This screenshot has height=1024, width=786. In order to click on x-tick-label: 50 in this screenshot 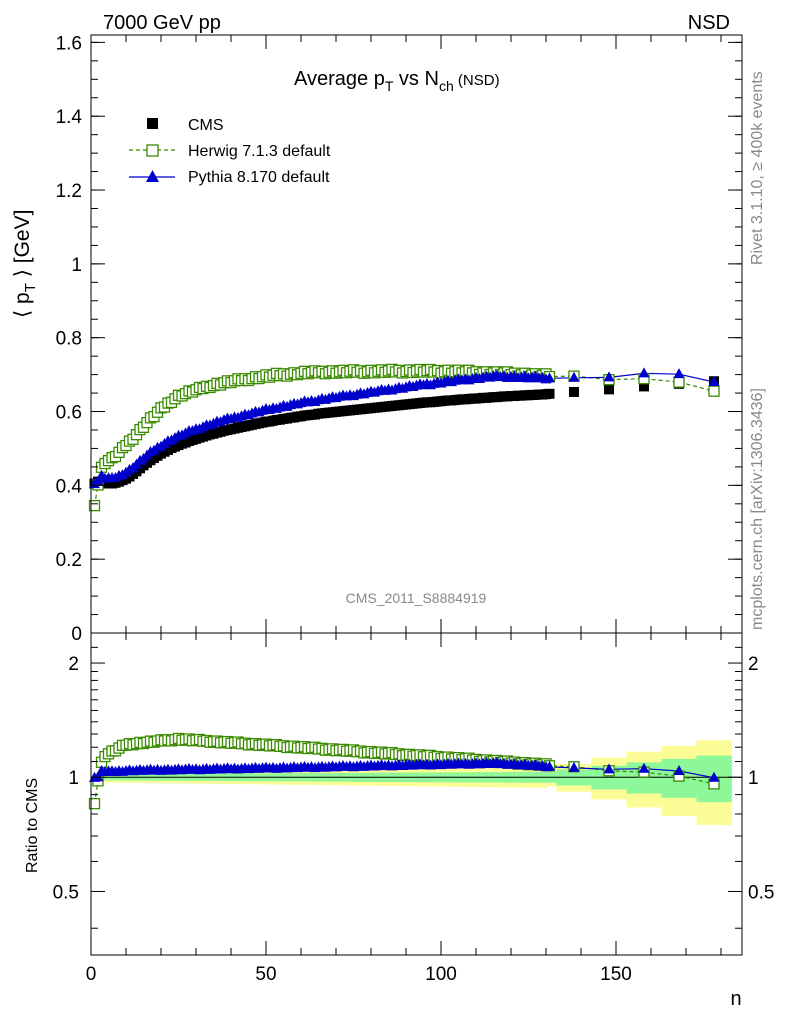, I will do `click(265, 974)`.